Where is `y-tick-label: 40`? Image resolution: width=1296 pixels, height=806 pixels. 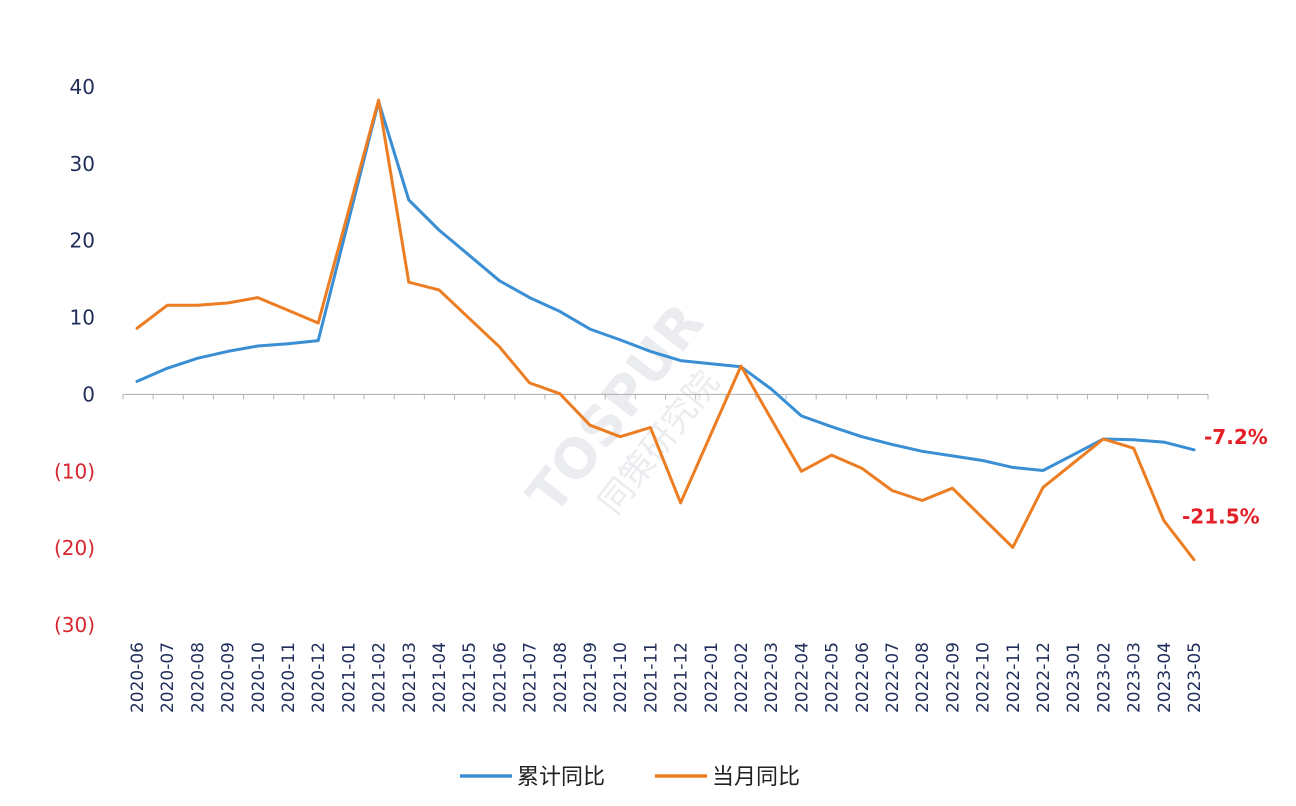
y-tick-label: 40 is located at coordinates (82, 87).